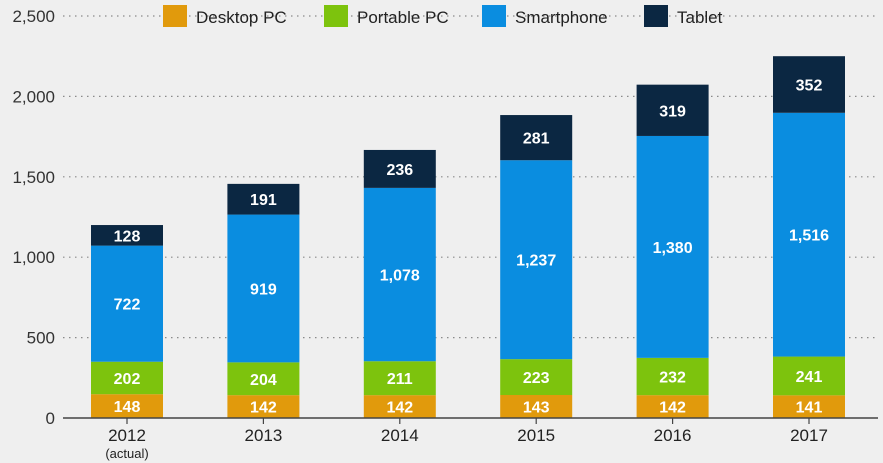 The width and height of the screenshot is (883, 463). What do you see at coordinates (400, 435) in the screenshot?
I see `x-tick-label: 2014` at bounding box center [400, 435].